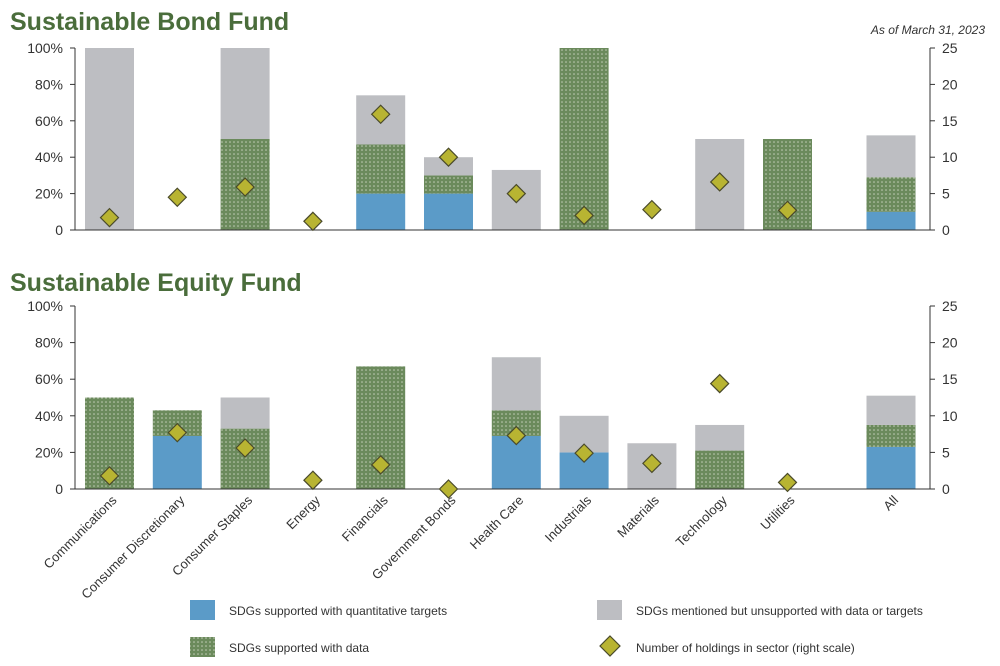  I want to click on panel-title: Sustainable Equity Fund, so click(156, 283).